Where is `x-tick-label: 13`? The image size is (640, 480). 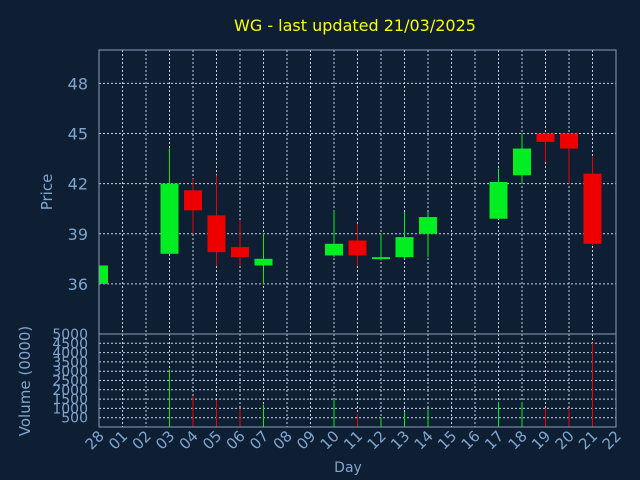
x-tick-label: 13 is located at coordinates (400, 440).